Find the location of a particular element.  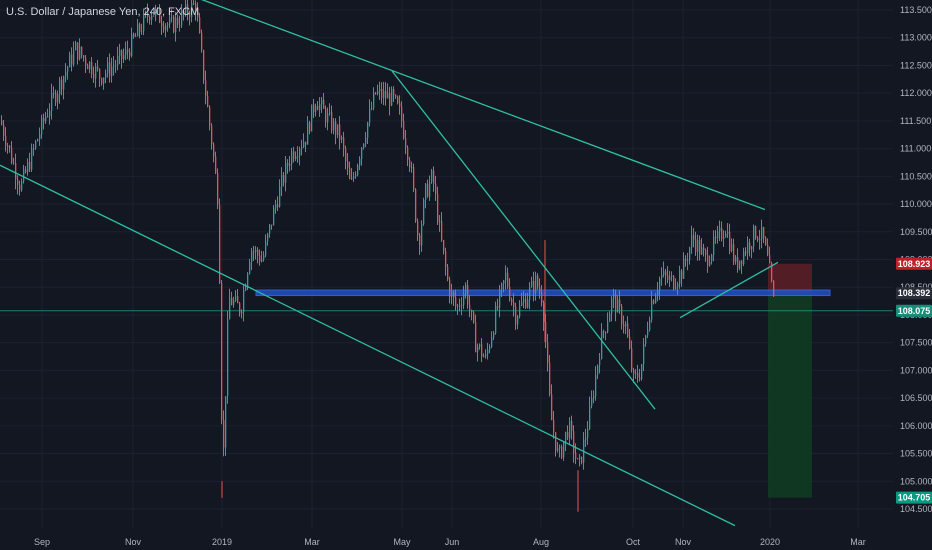

y-tick-label: 113.500 is located at coordinates (916, 10).